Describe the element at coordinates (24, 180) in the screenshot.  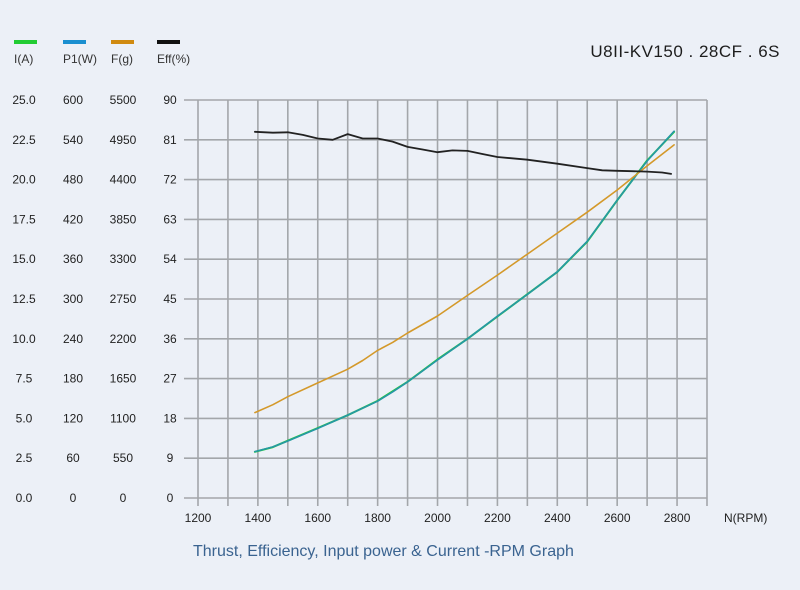
I see `y-tick-label: 20.0` at that location.